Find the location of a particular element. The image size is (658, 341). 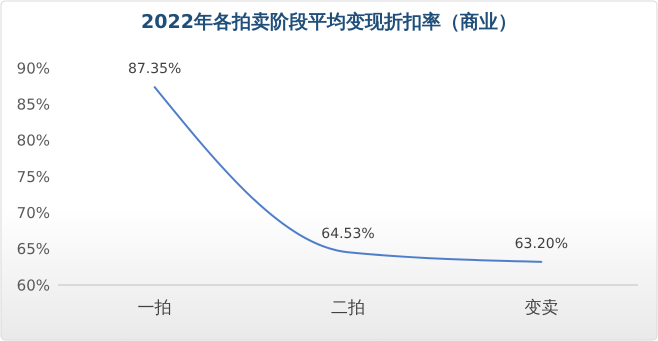

y-tick-label: 75% is located at coordinates (33, 177).